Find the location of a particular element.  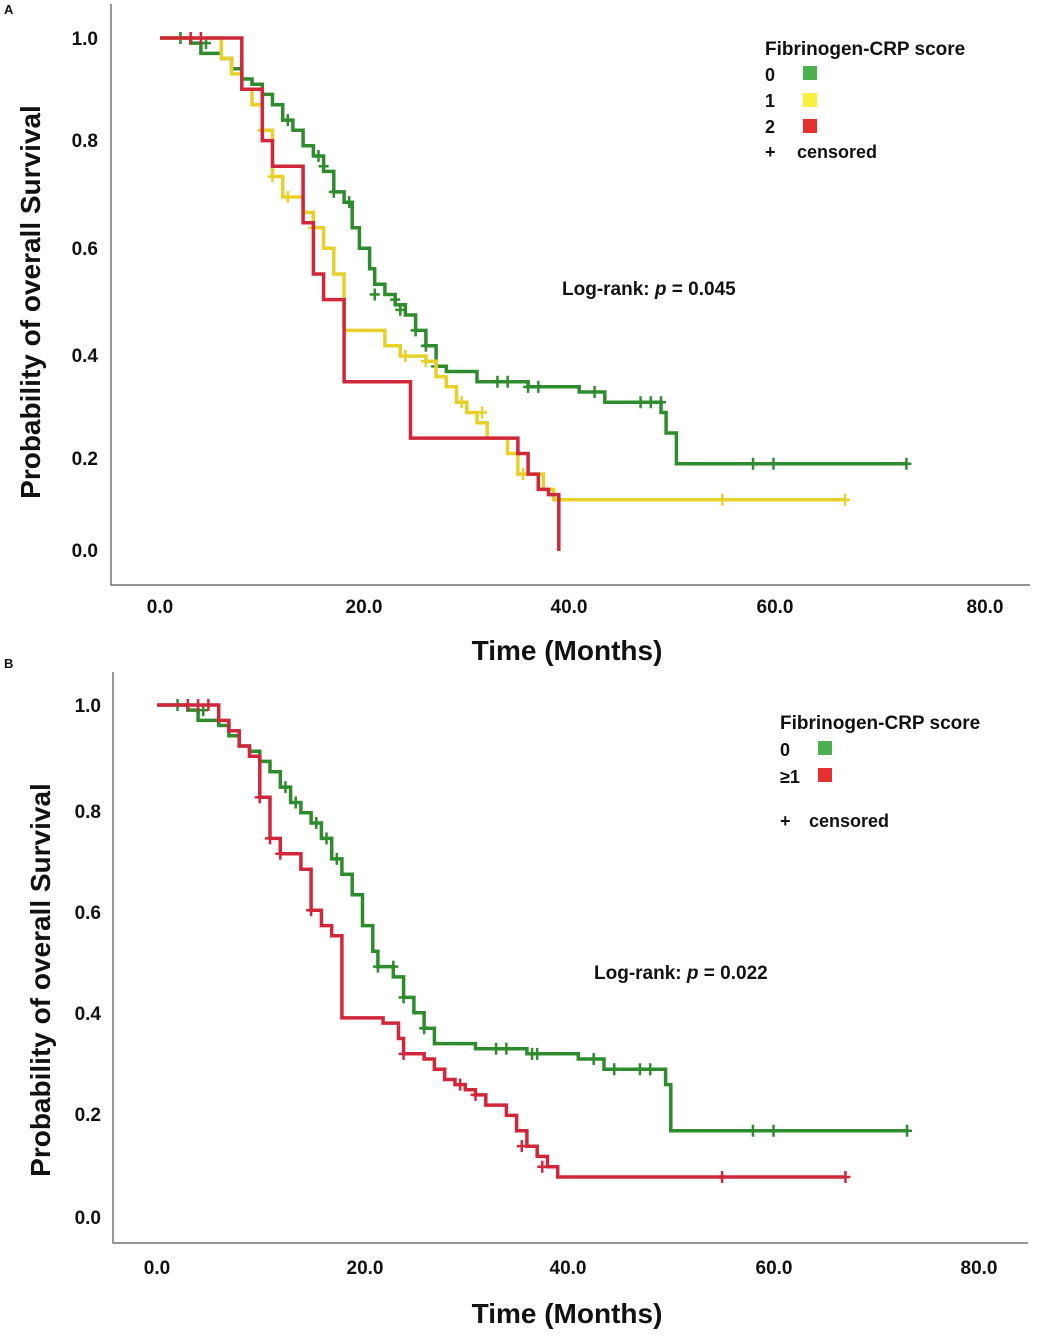

panel-a-y-tick: 0.2 is located at coordinates (85, 459).